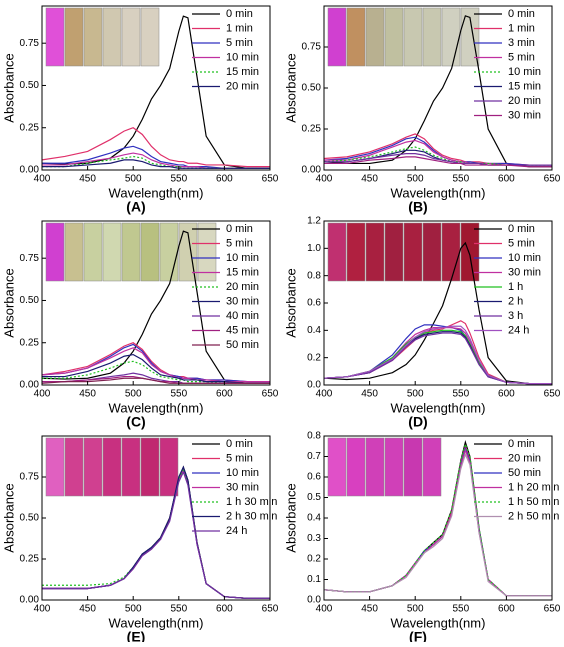 Image resolution: width=564 pixels, height=647 pixels. What do you see at coordinates (242, 345) in the screenshot?
I see `legend-label: 50 min` at bounding box center [242, 345].